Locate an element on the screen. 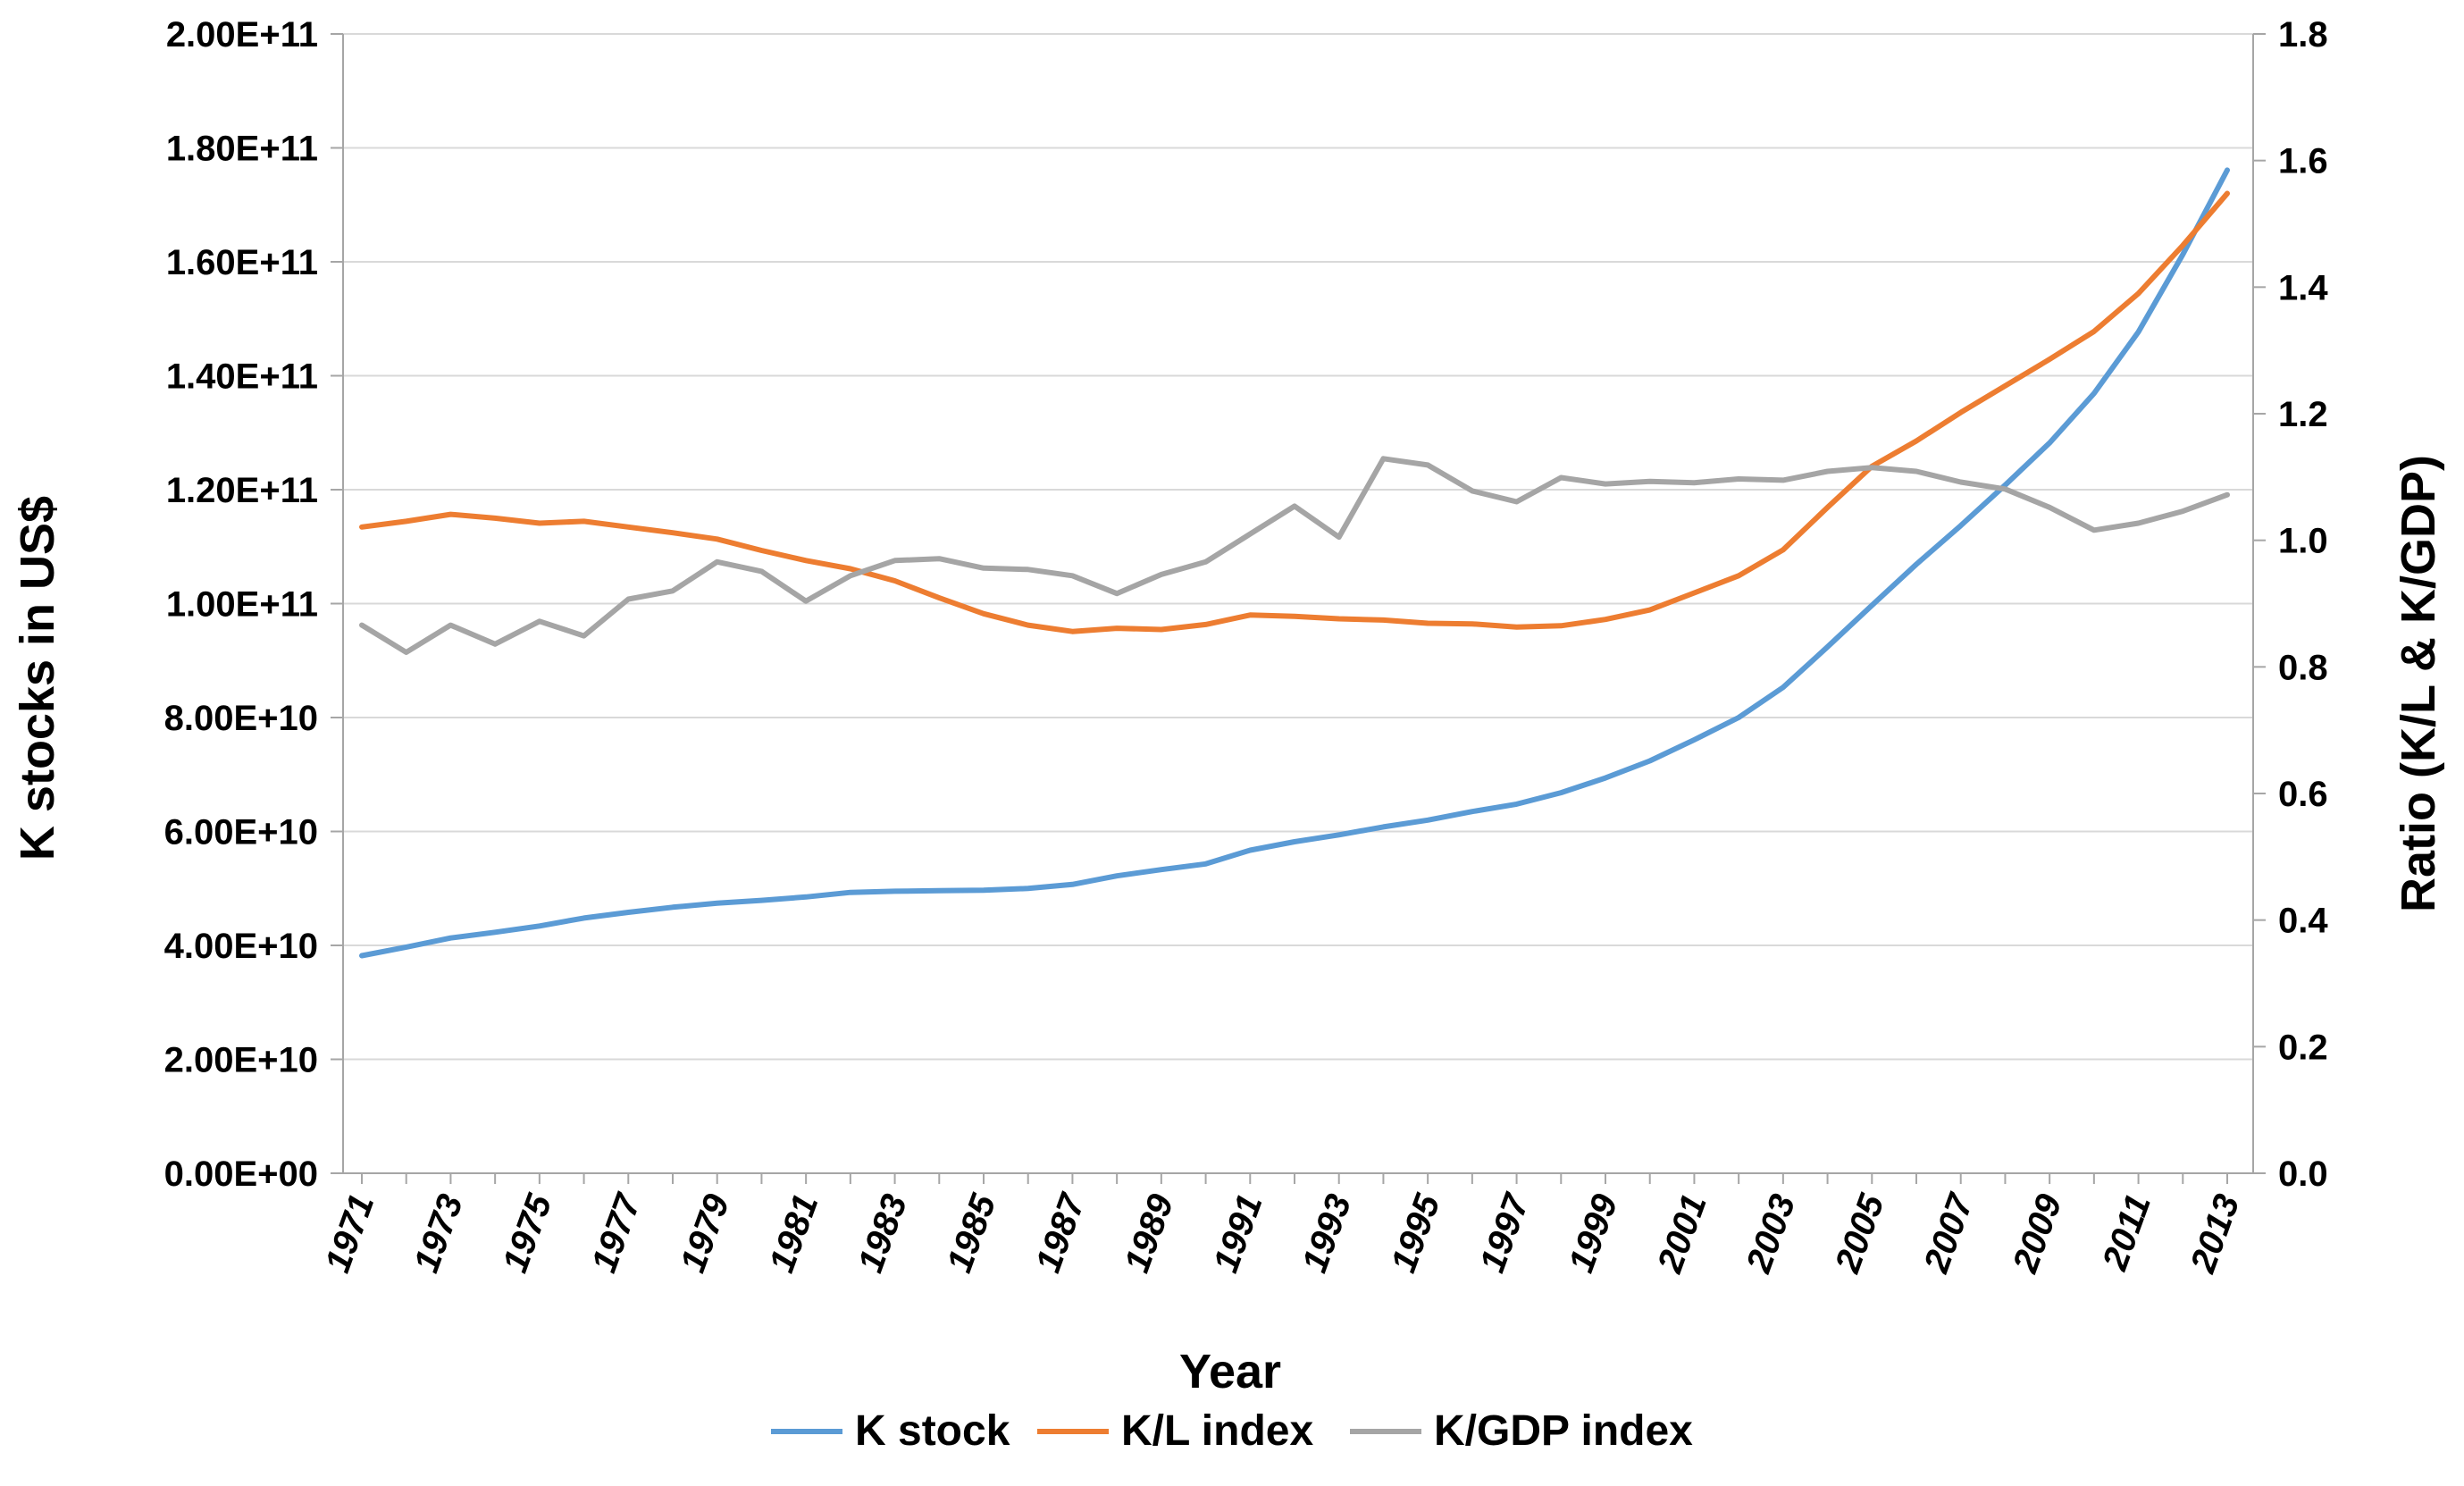 This screenshot has width=2464, height=1486. x-tick-label: 2013 is located at coordinates (2215, 1234).